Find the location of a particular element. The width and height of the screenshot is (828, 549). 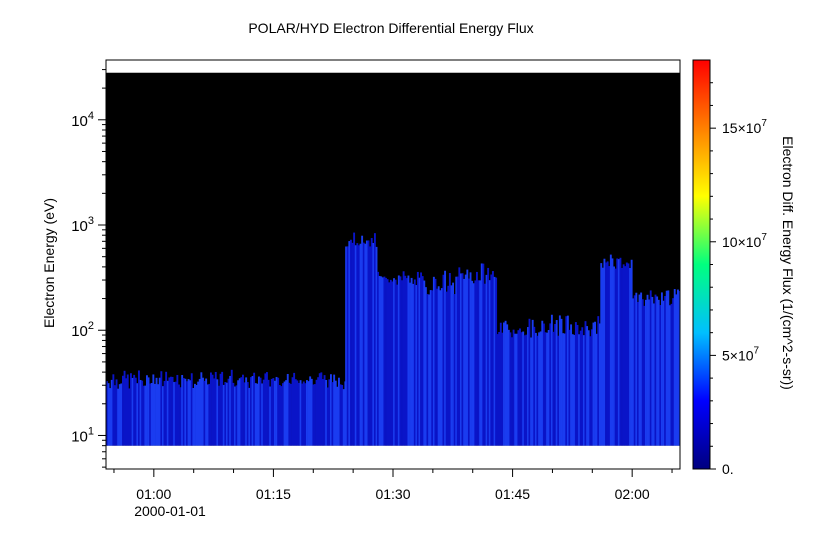

x-tick-label: 02:00 is located at coordinates (632, 494).